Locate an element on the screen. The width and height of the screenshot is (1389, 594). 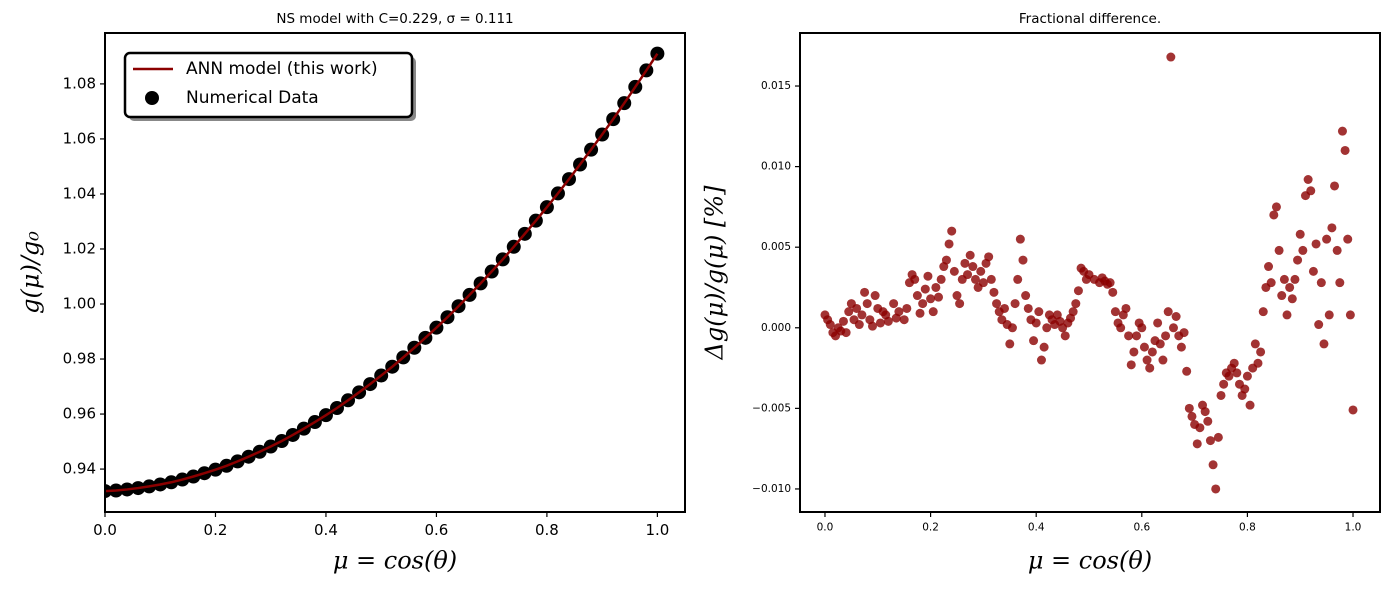
x-tick-label: 1.0 is located at coordinates (657, 530).